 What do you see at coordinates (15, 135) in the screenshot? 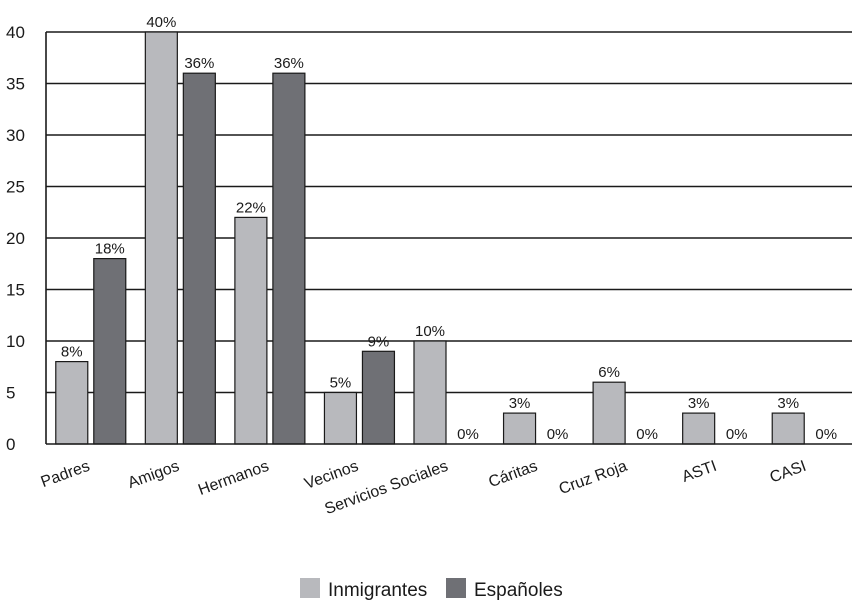
I see `y-tick-label: 30` at bounding box center [15, 135].